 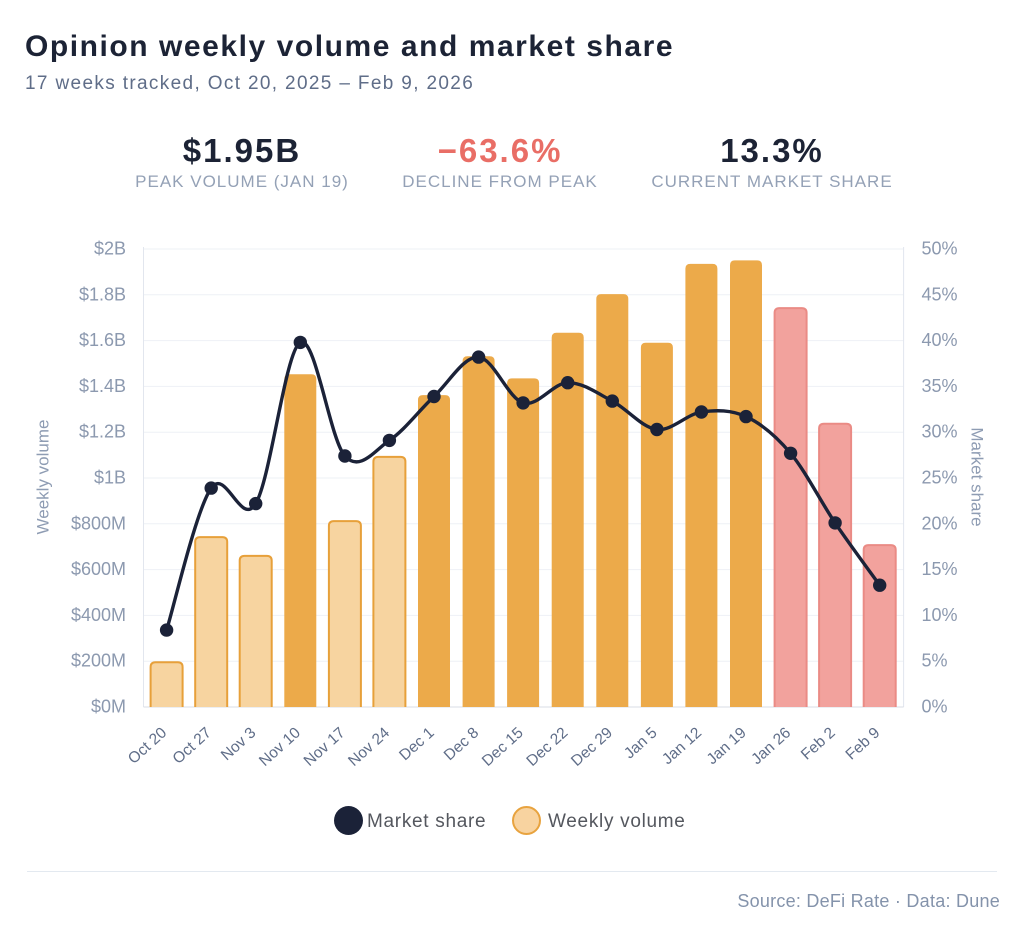 What do you see at coordinates (102, 432) in the screenshot?
I see `svg-text: $1.2B` at bounding box center [102, 432].